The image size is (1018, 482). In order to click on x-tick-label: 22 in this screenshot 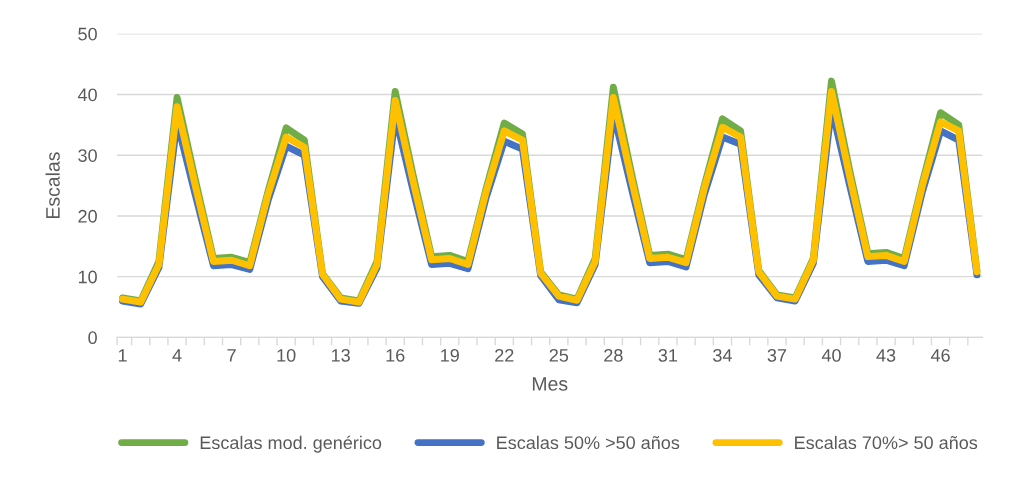, I will do `click(504, 355)`.